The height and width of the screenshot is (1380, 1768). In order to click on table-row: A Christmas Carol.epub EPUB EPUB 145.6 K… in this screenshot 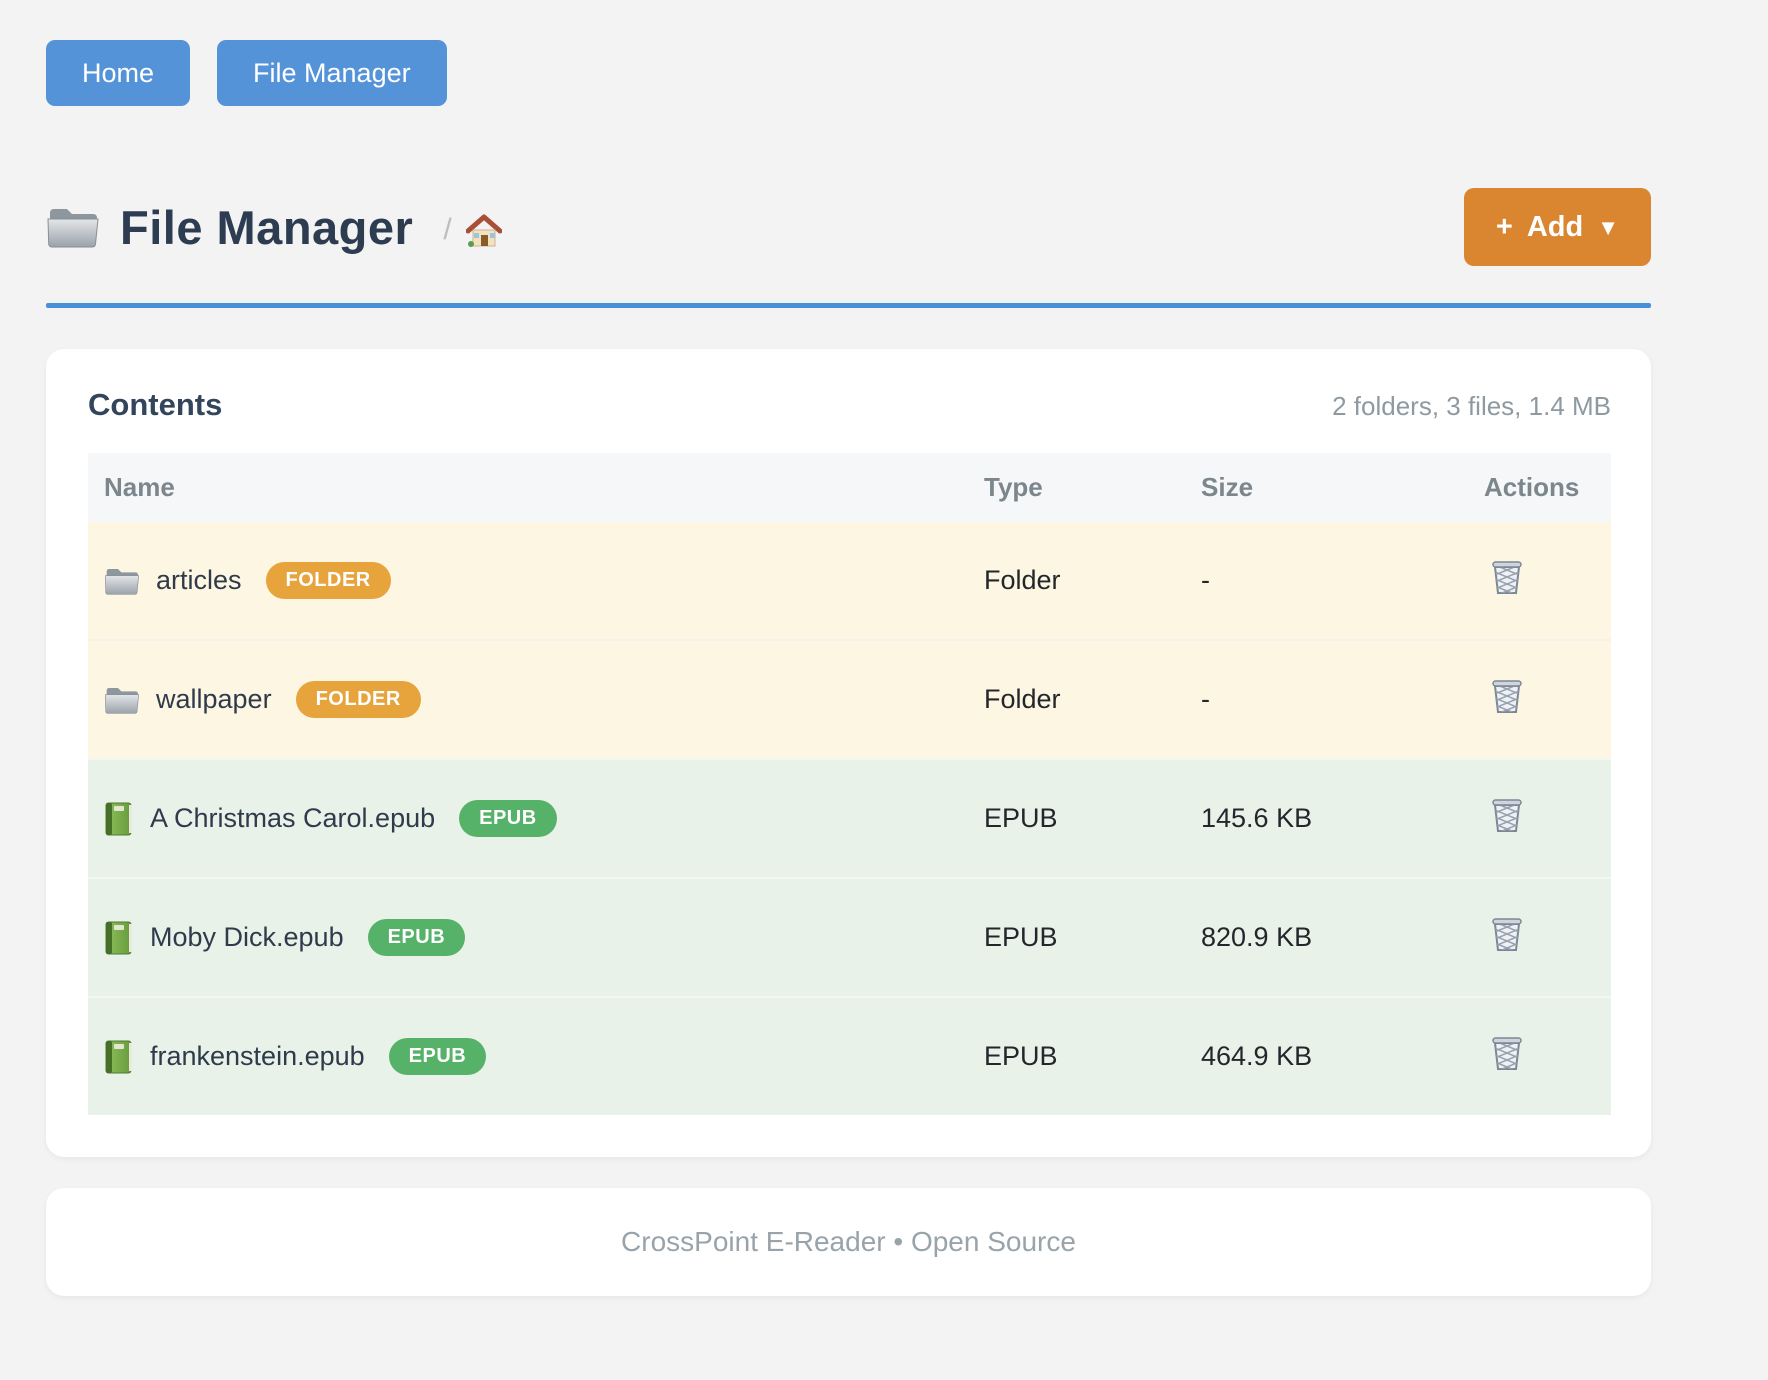, I will do `click(849, 818)`.